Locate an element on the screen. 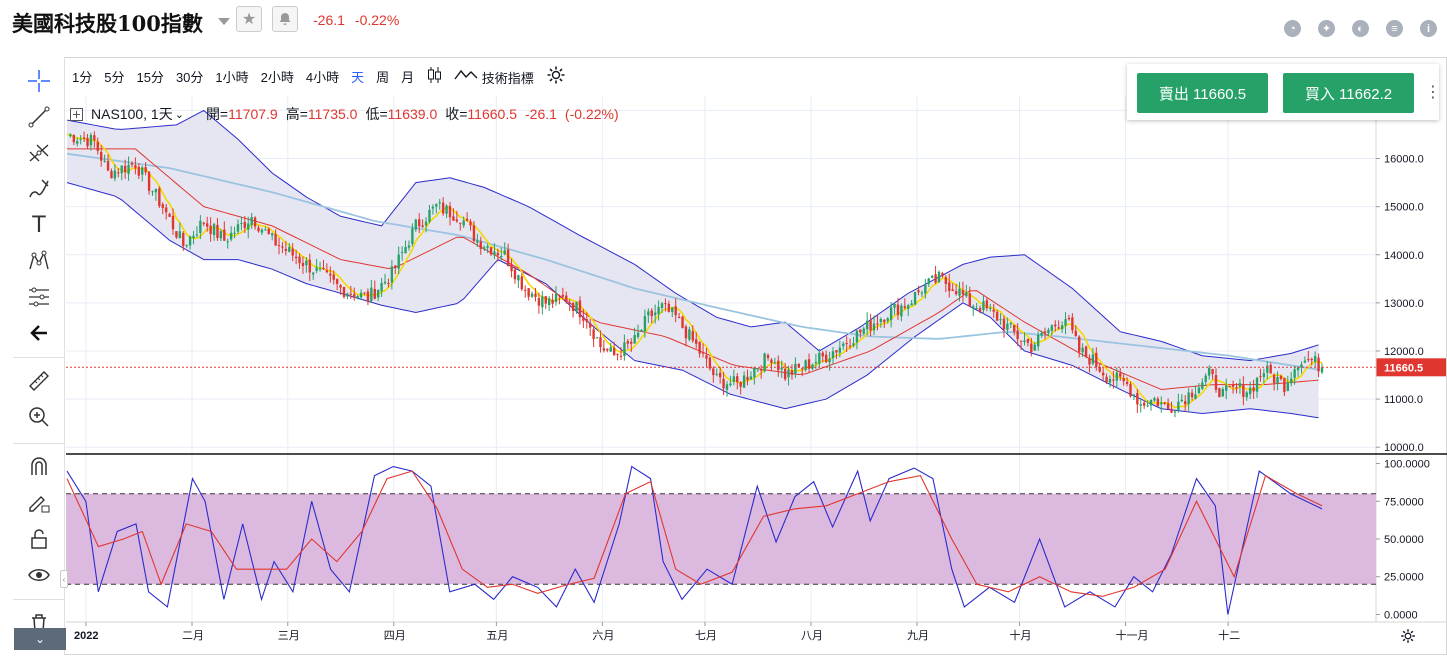 The width and height of the screenshot is (1447, 658). brush-tool is located at coordinates (39, 189).